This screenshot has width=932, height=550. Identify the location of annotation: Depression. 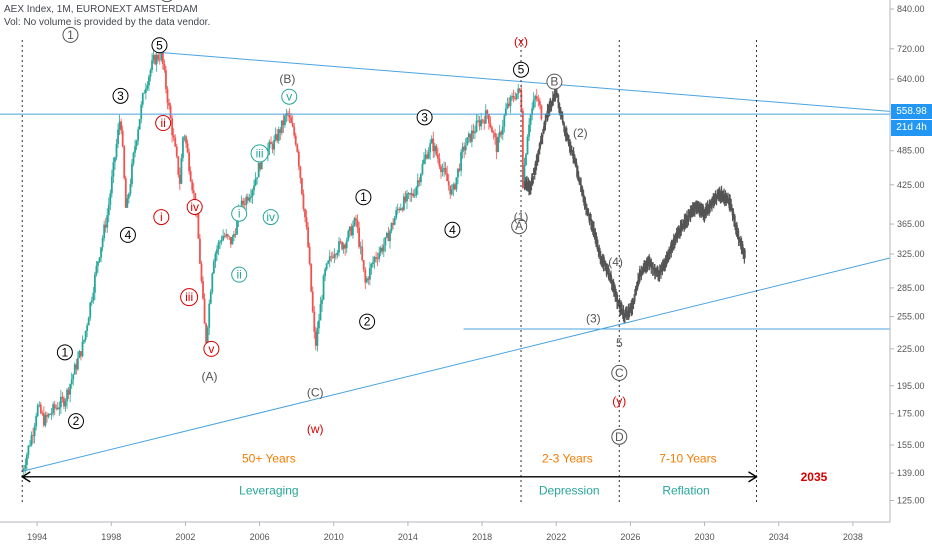
(569, 490).